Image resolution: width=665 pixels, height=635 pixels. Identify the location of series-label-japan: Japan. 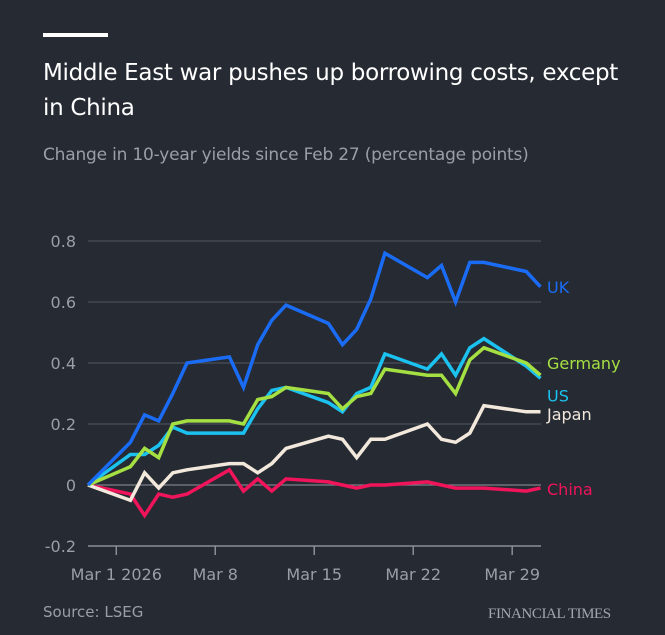
(569, 414).